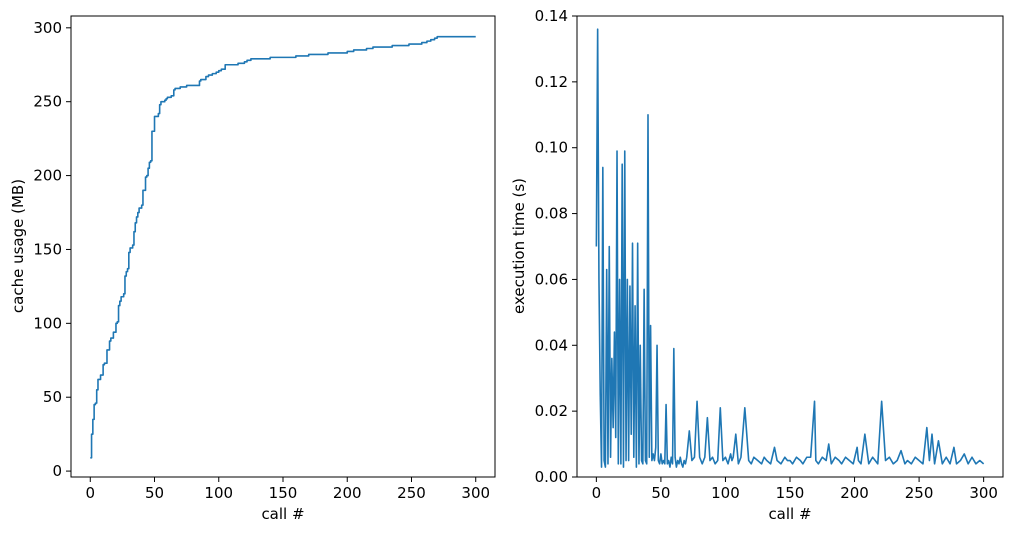 The height and width of the screenshot is (533, 1012). I want to click on y-tick-label: 0.14, so click(551, 16).